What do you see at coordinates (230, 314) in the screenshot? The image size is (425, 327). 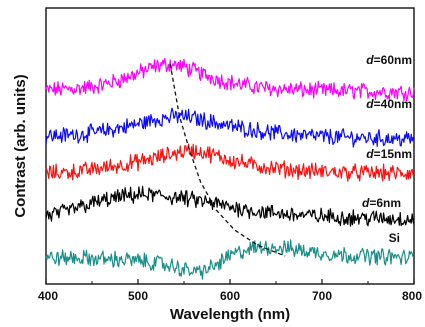 I see `x-axis-label: Wavelength (nm)` at bounding box center [230, 314].